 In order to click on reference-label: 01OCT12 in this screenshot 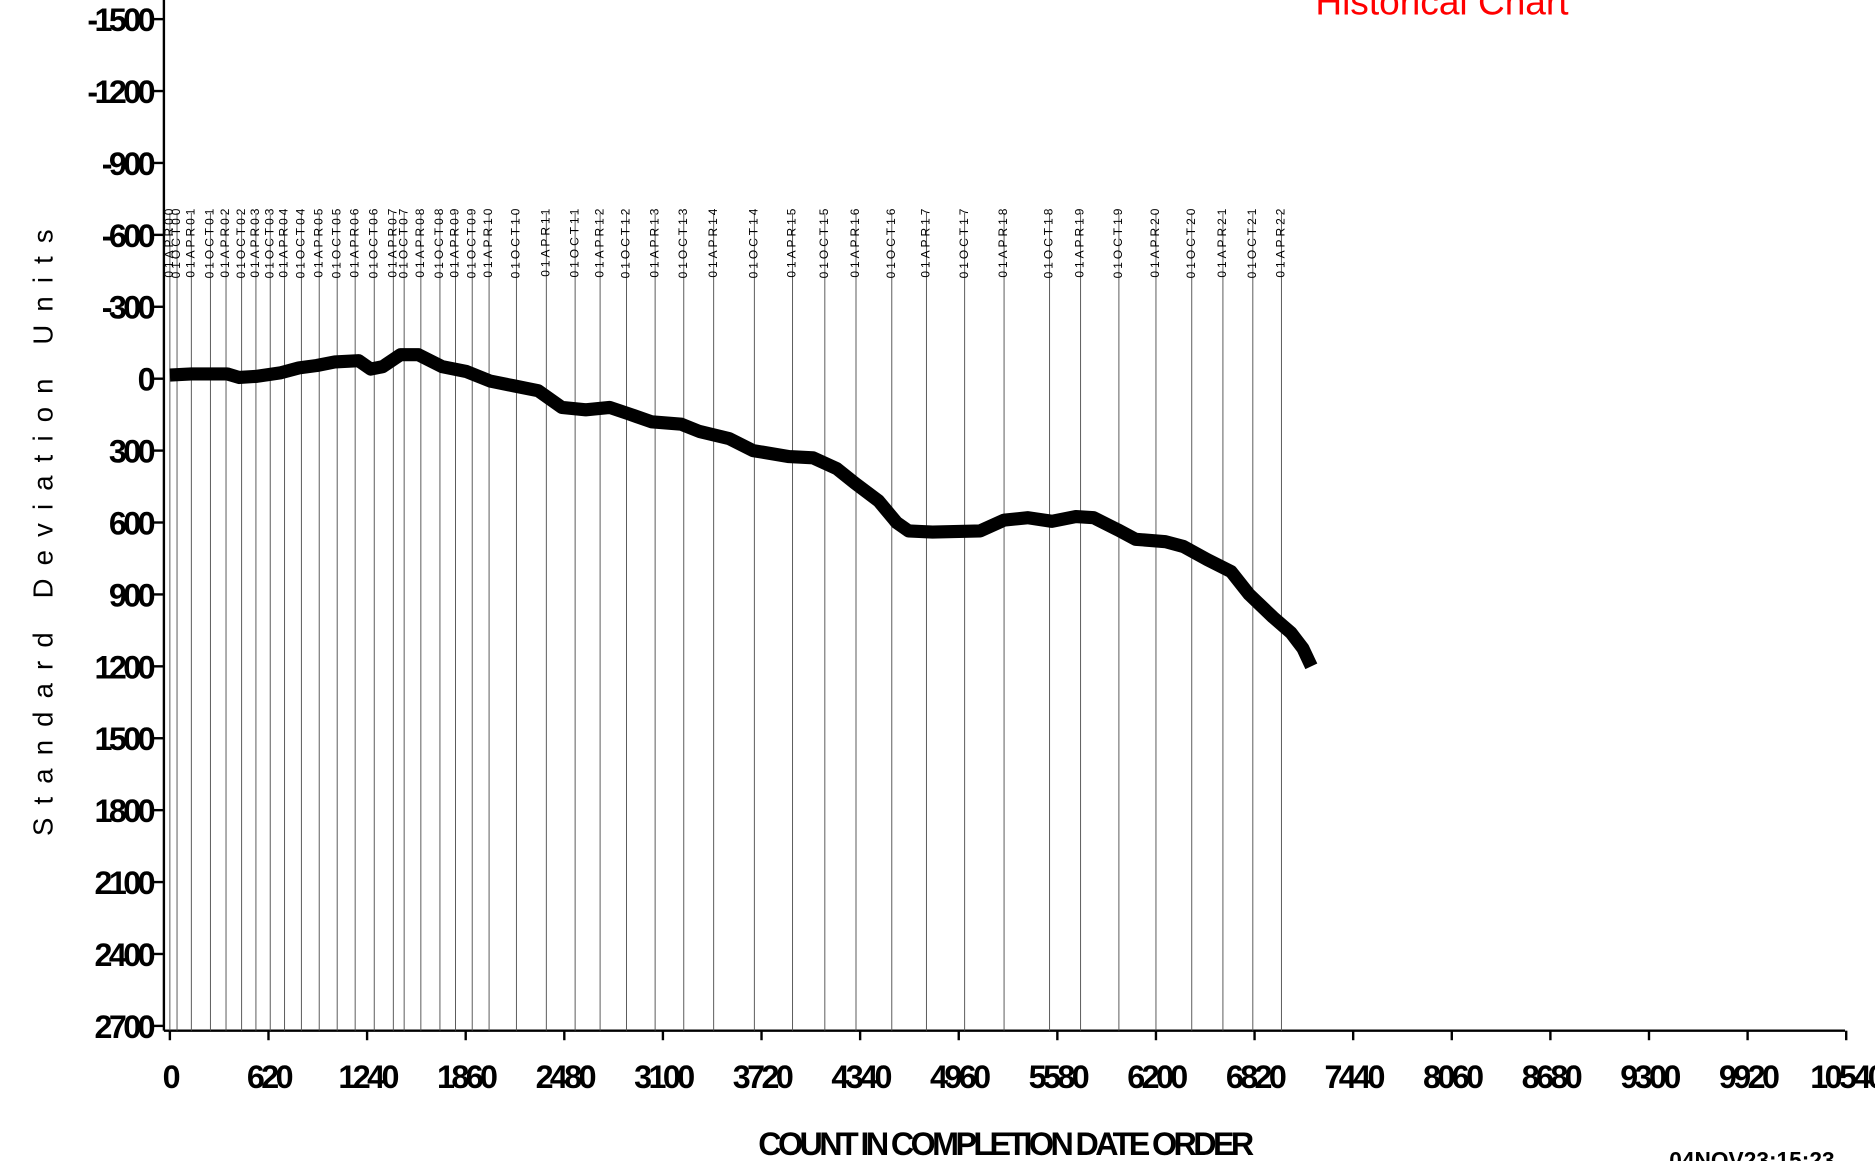, I will do `click(626, 242)`.